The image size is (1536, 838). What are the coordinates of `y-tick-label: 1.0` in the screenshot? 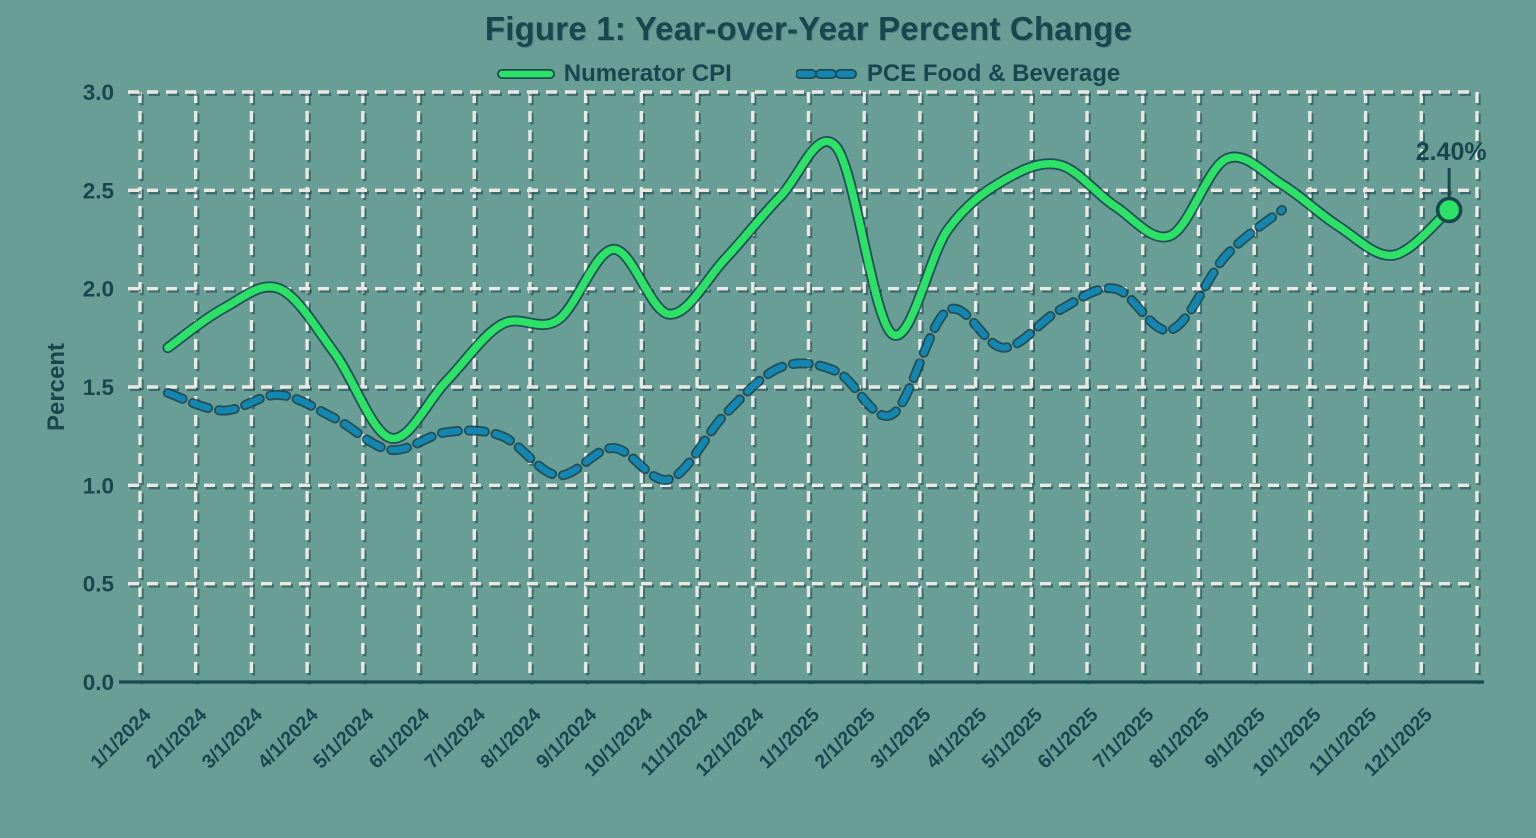 It's located at (98, 485).